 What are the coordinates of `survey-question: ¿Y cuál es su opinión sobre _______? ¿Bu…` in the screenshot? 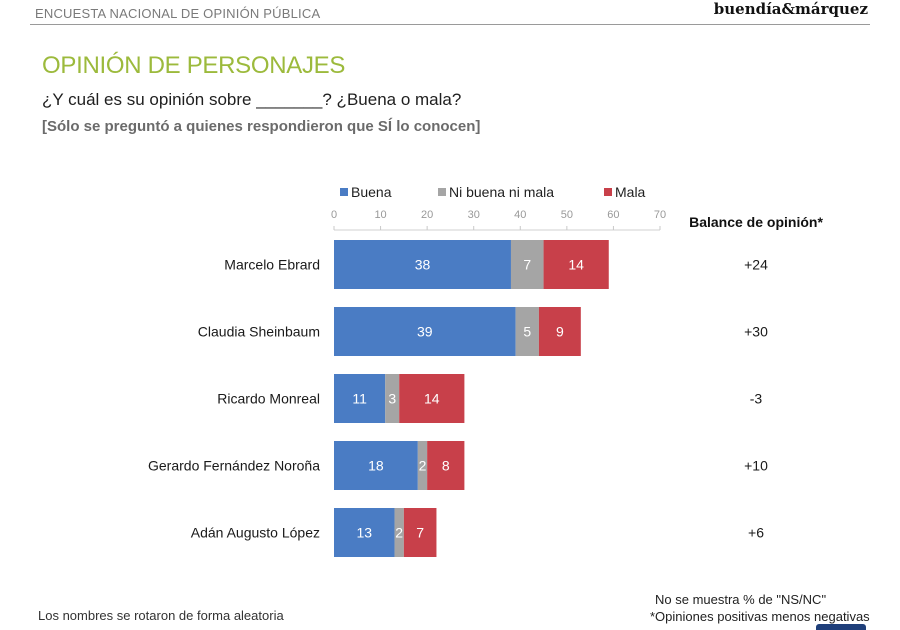 It's located at (252, 99).